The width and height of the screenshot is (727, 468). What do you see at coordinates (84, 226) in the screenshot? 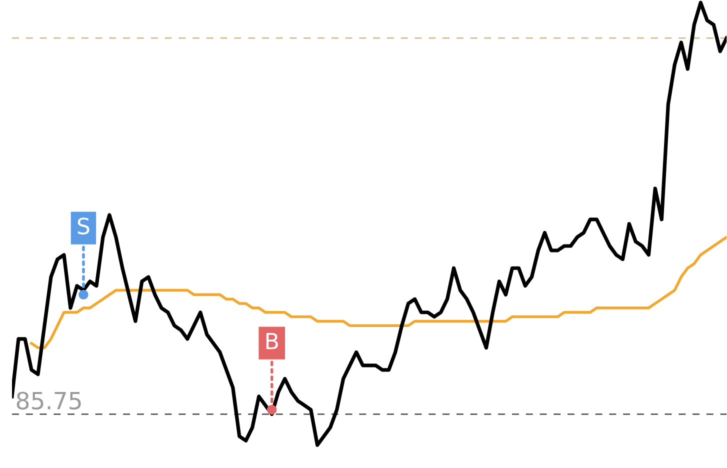
I see `annotation: S` at bounding box center [84, 226].